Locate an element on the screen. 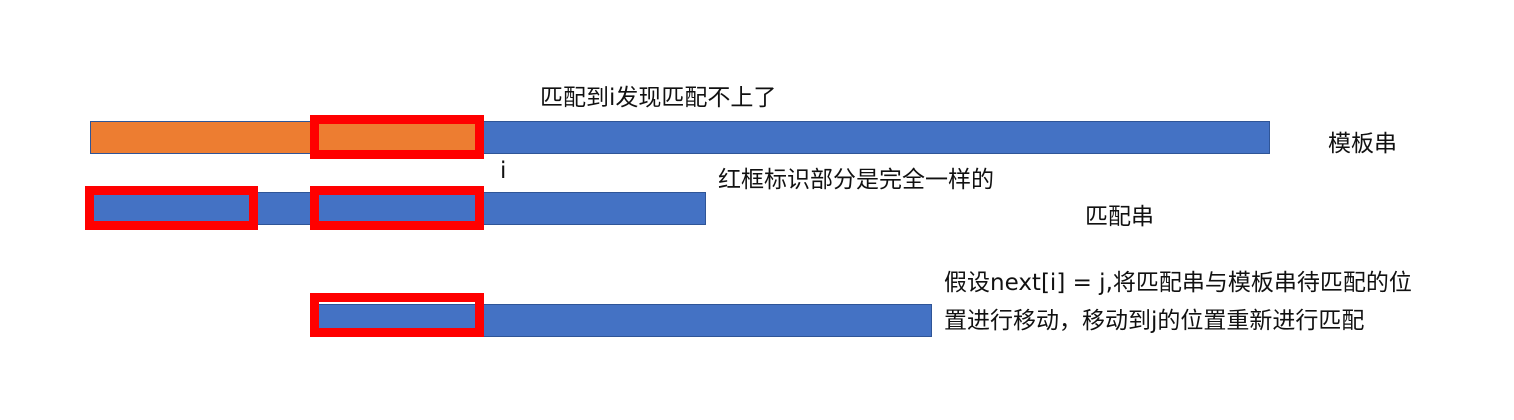  index-i-label: i is located at coordinates (503, 171).